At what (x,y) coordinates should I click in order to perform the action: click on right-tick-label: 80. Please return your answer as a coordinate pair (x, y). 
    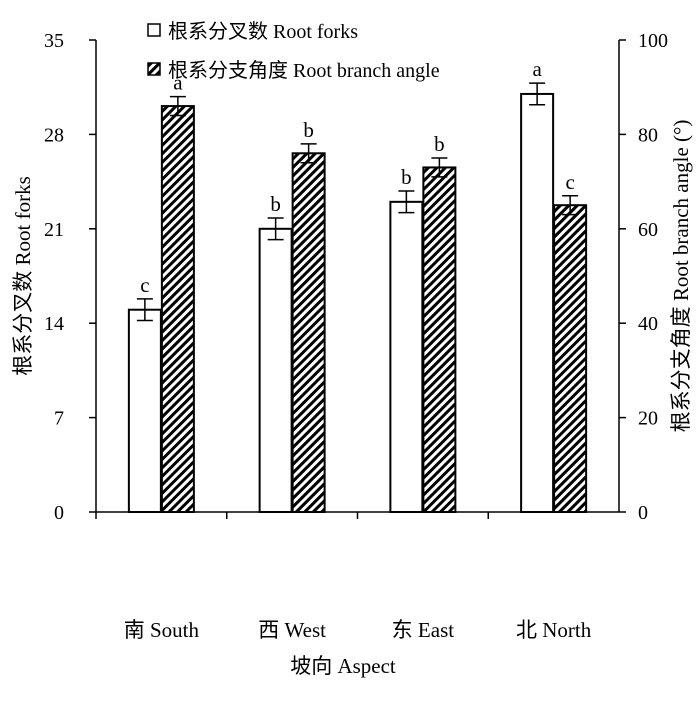
    Looking at the image, I should click on (648, 135).